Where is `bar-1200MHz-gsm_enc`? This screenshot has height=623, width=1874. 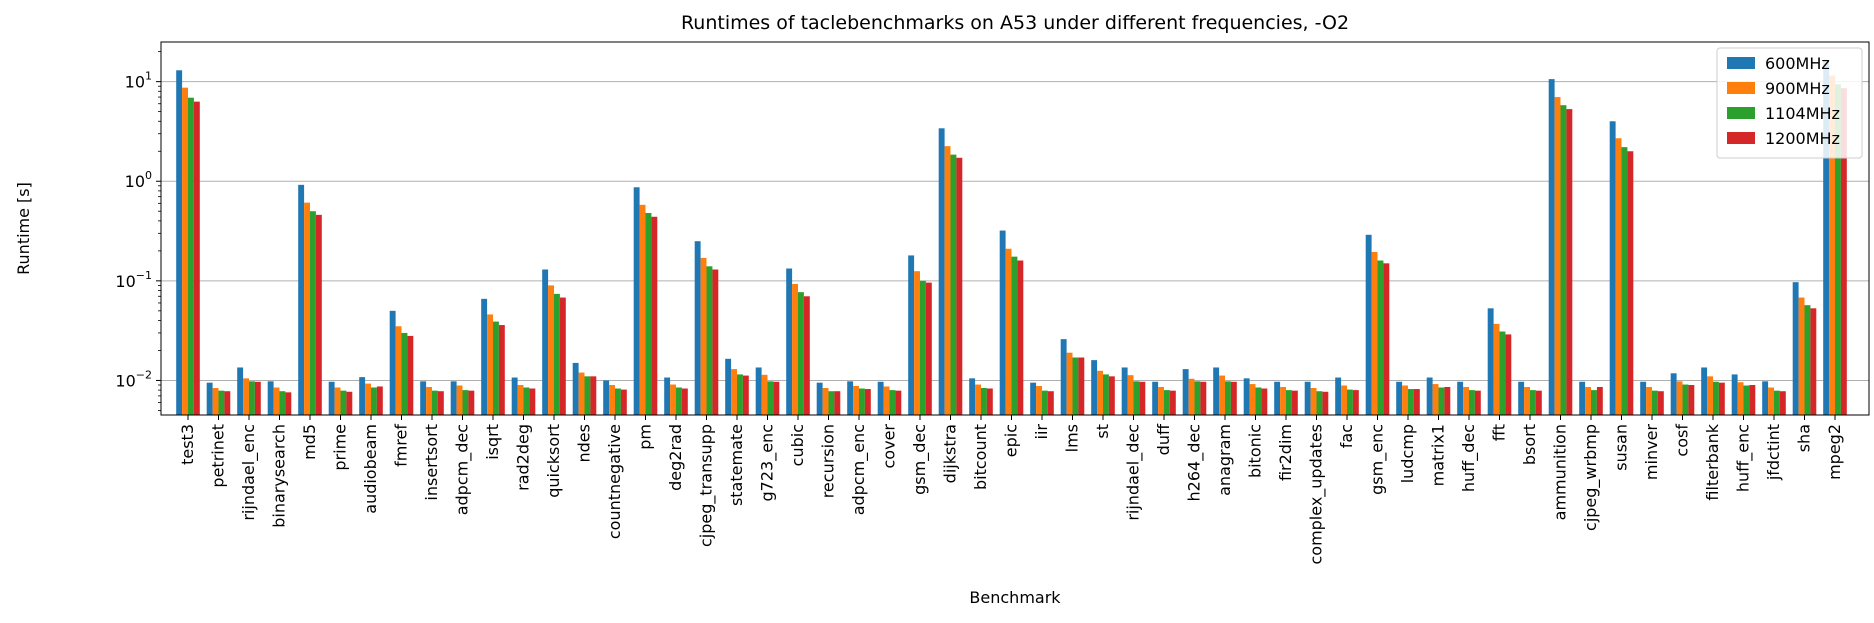
bar-1200MHz-gsm_enc is located at coordinates (1386, 339).